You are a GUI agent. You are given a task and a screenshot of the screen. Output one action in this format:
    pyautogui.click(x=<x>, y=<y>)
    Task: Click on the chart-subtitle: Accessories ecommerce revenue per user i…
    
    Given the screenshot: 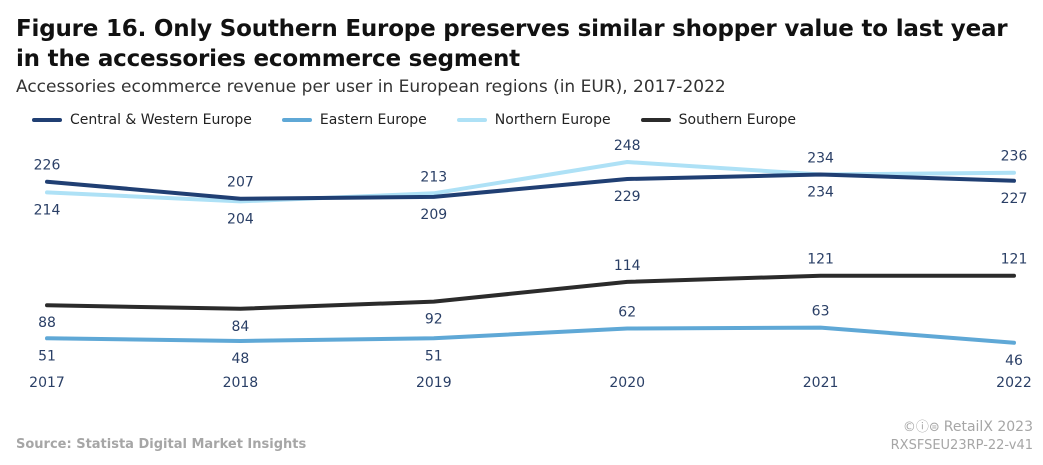 What is the action you would take?
    pyautogui.click(x=371, y=87)
    